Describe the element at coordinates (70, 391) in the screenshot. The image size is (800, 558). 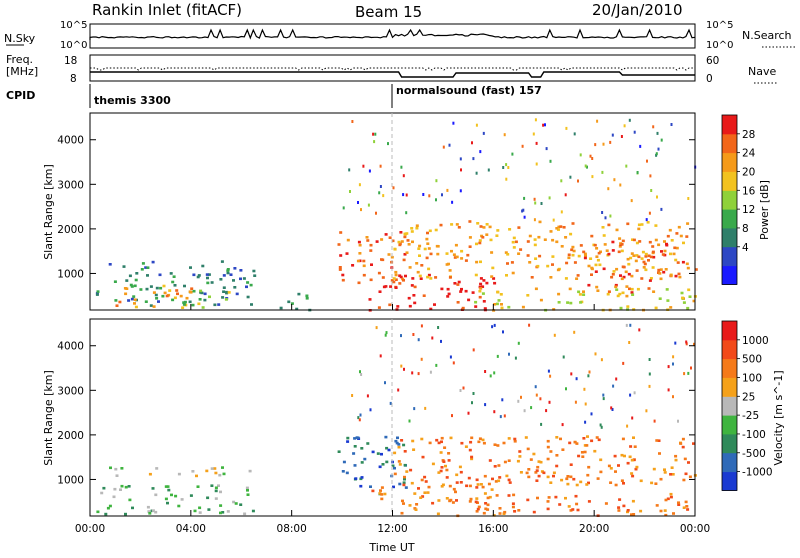
I see `y-tick-label: 3000` at that location.